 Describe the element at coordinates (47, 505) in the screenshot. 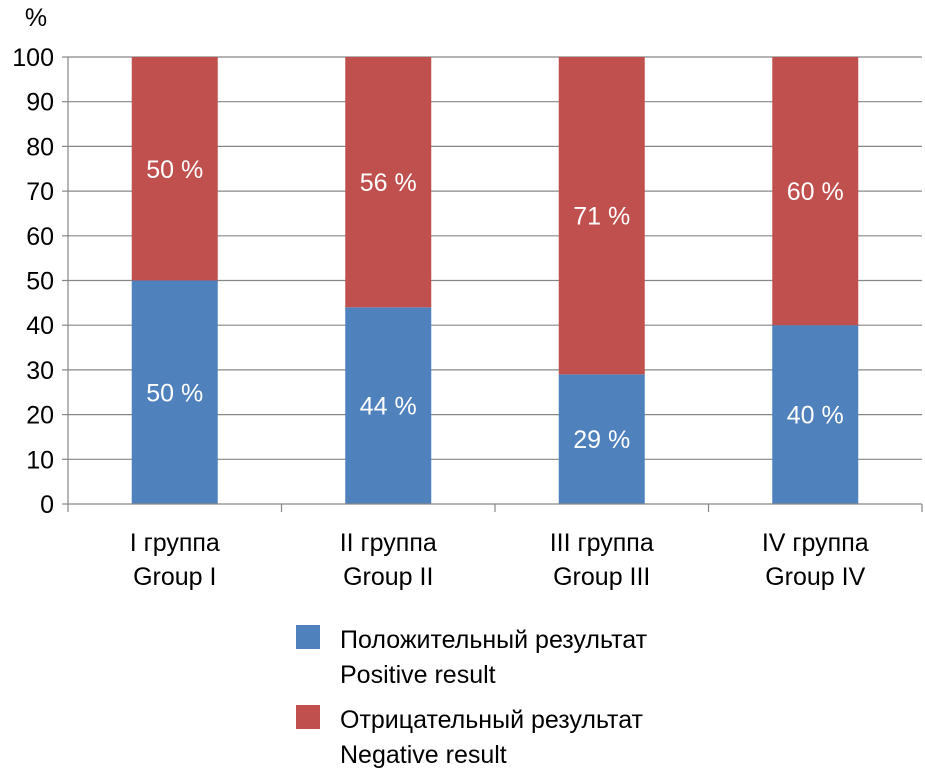

I see `y-tick-label: 0` at that location.